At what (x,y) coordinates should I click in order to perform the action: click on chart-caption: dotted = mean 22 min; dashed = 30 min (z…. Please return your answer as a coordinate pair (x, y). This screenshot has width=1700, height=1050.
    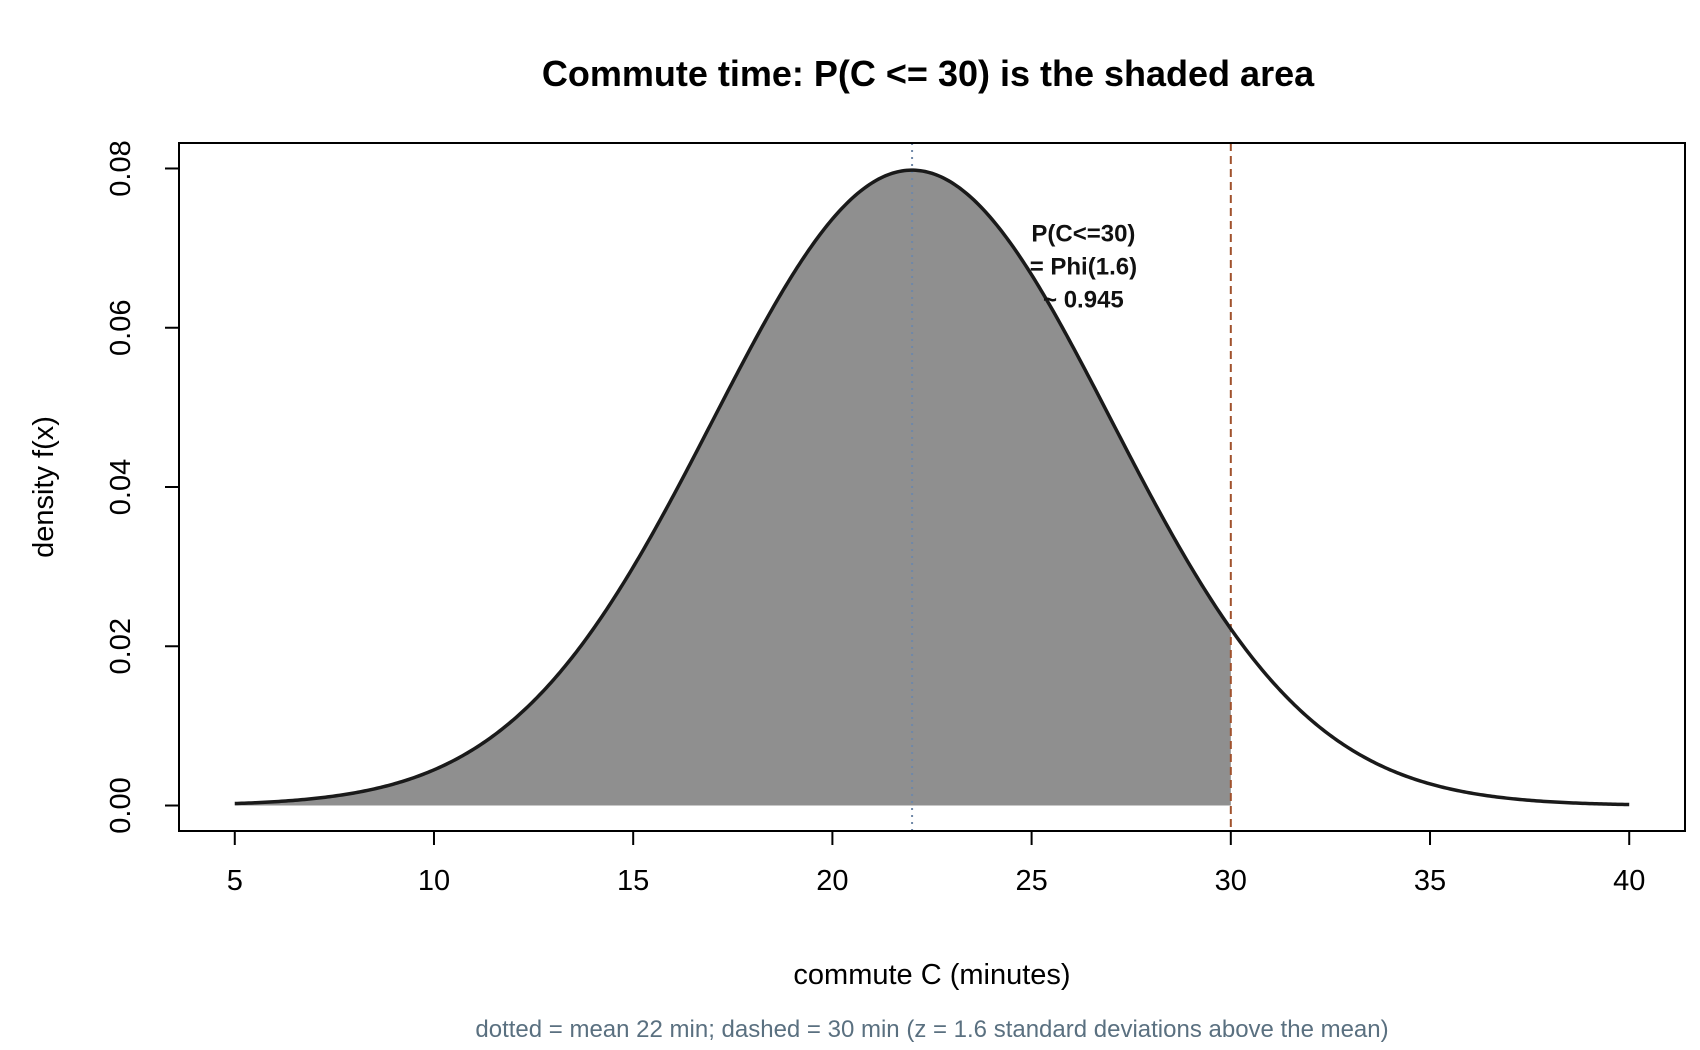
    Looking at the image, I should click on (931, 1029).